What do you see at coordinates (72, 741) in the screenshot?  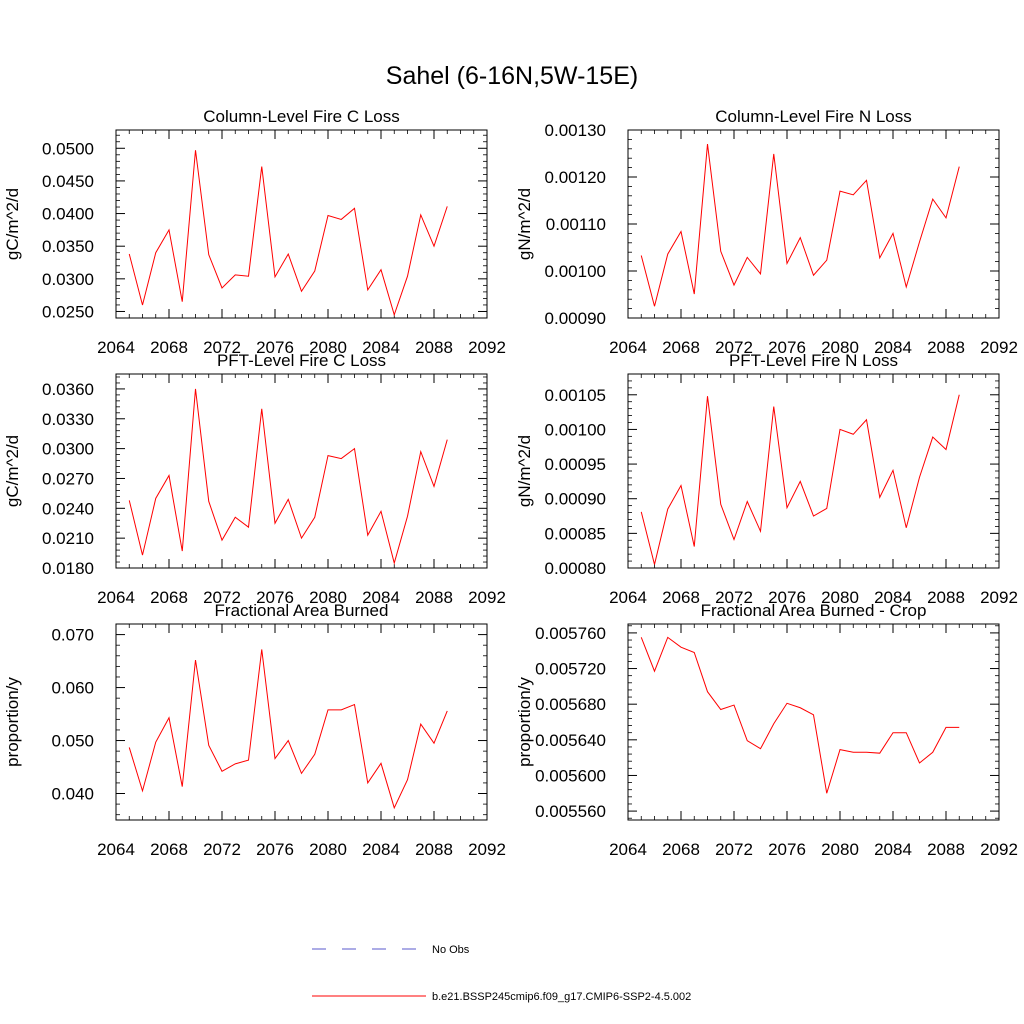 I see `y-tick-label: 0.050` at bounding box center [72, 741].